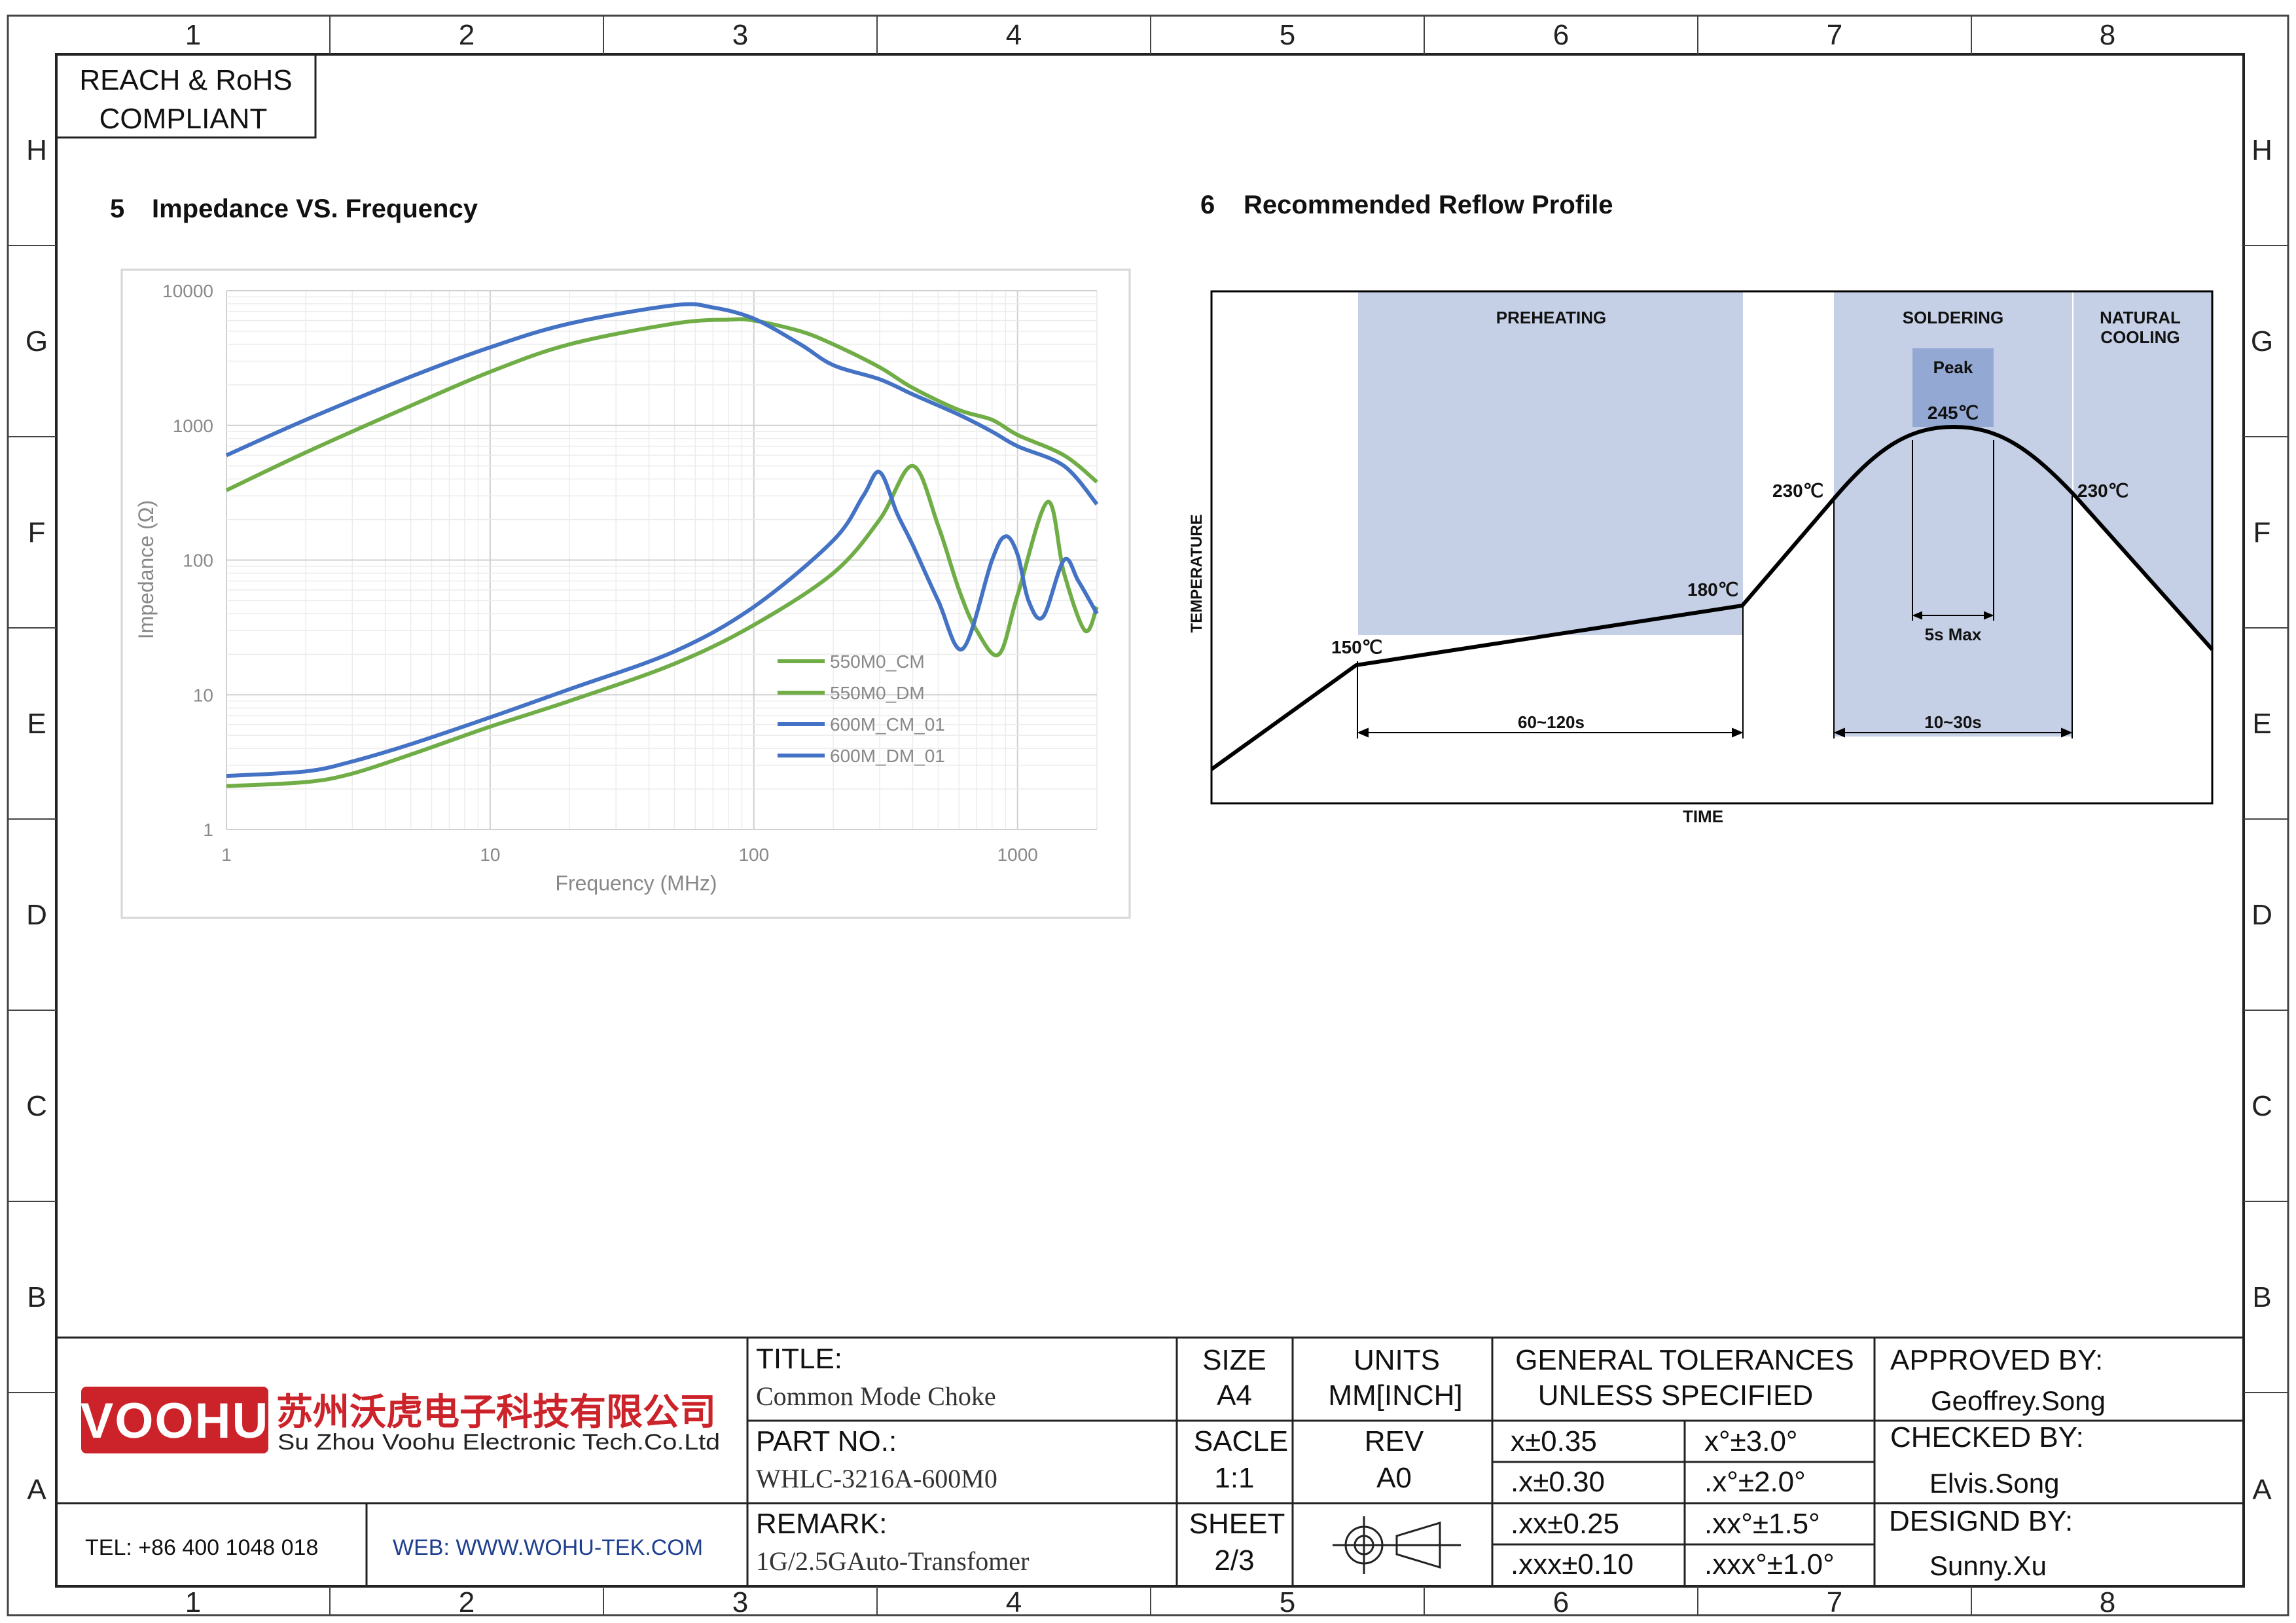 The height and width of the screenshot is (1623, 2296). Describe the element at coordinates (2018, 1400) in the screenshot. I see `approved-by-value: Geoffrey.Song` at that location.